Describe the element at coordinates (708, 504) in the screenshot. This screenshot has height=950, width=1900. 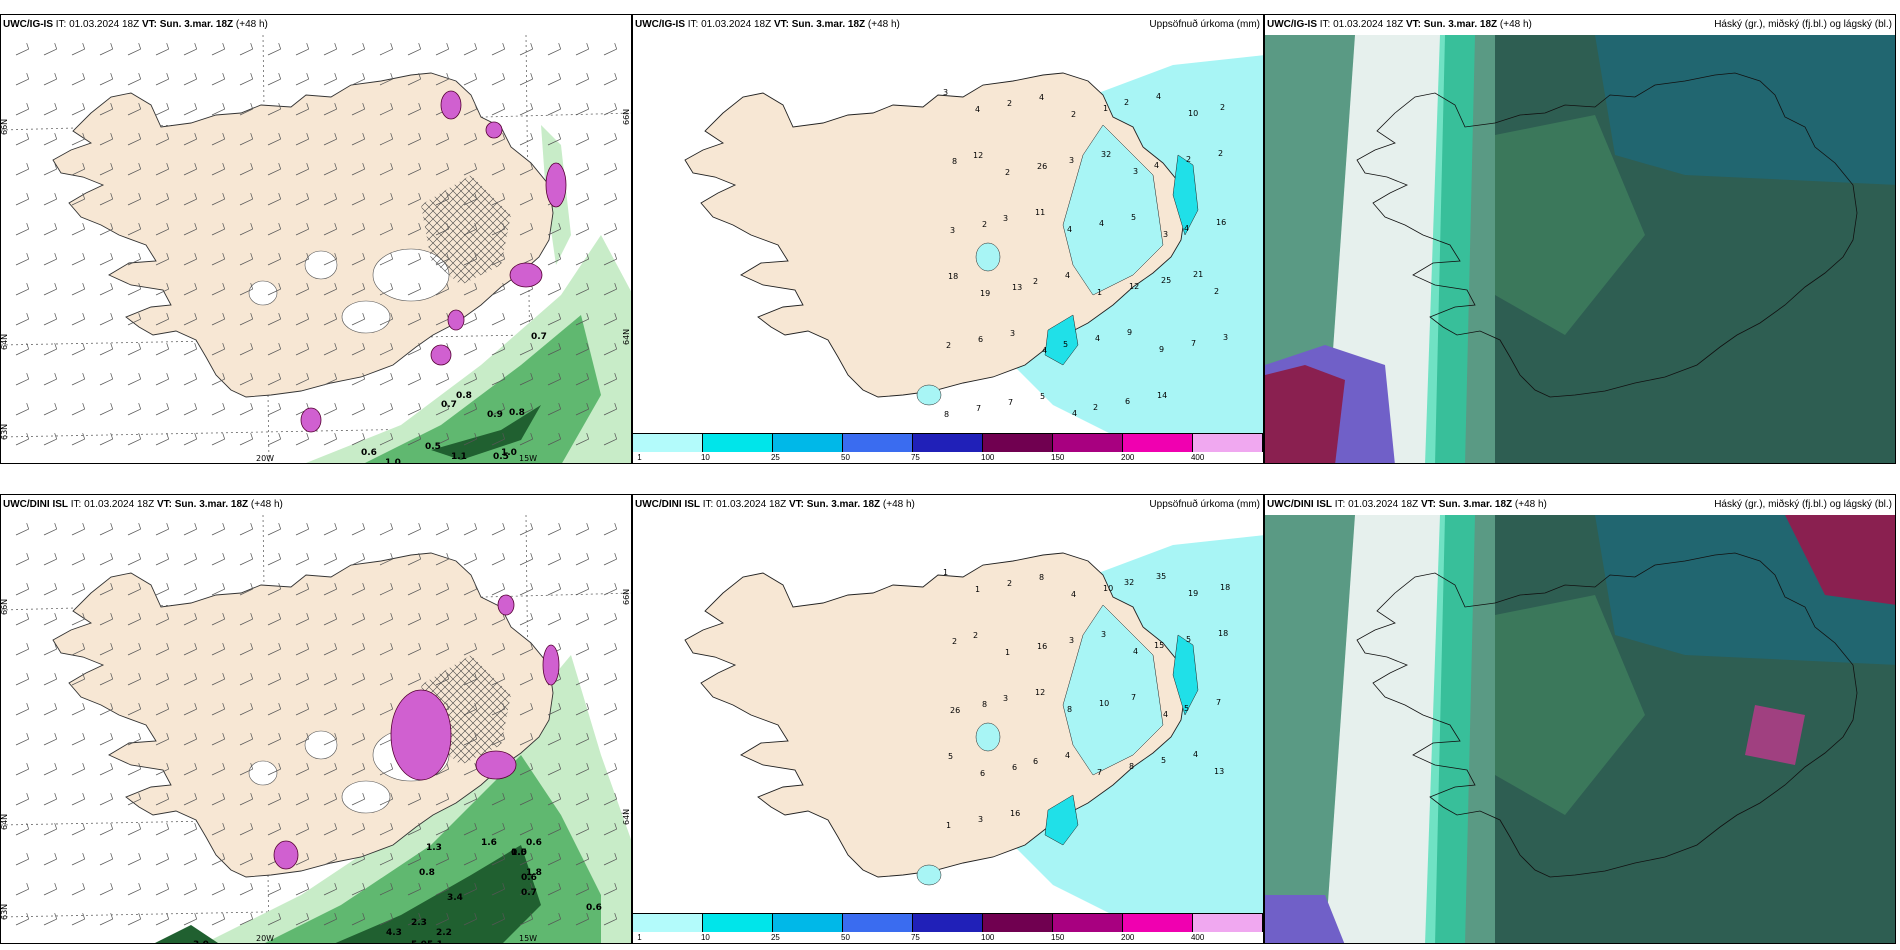
I see `it-label: IT:` at that location.